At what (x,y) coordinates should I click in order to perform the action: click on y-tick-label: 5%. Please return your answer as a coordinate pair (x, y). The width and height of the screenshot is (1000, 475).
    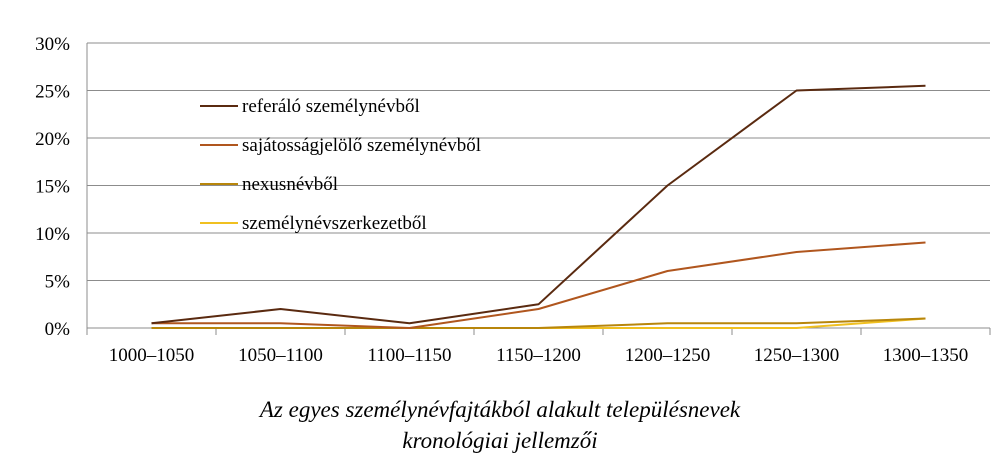
    Looking at the image, I should click on (58, 282).